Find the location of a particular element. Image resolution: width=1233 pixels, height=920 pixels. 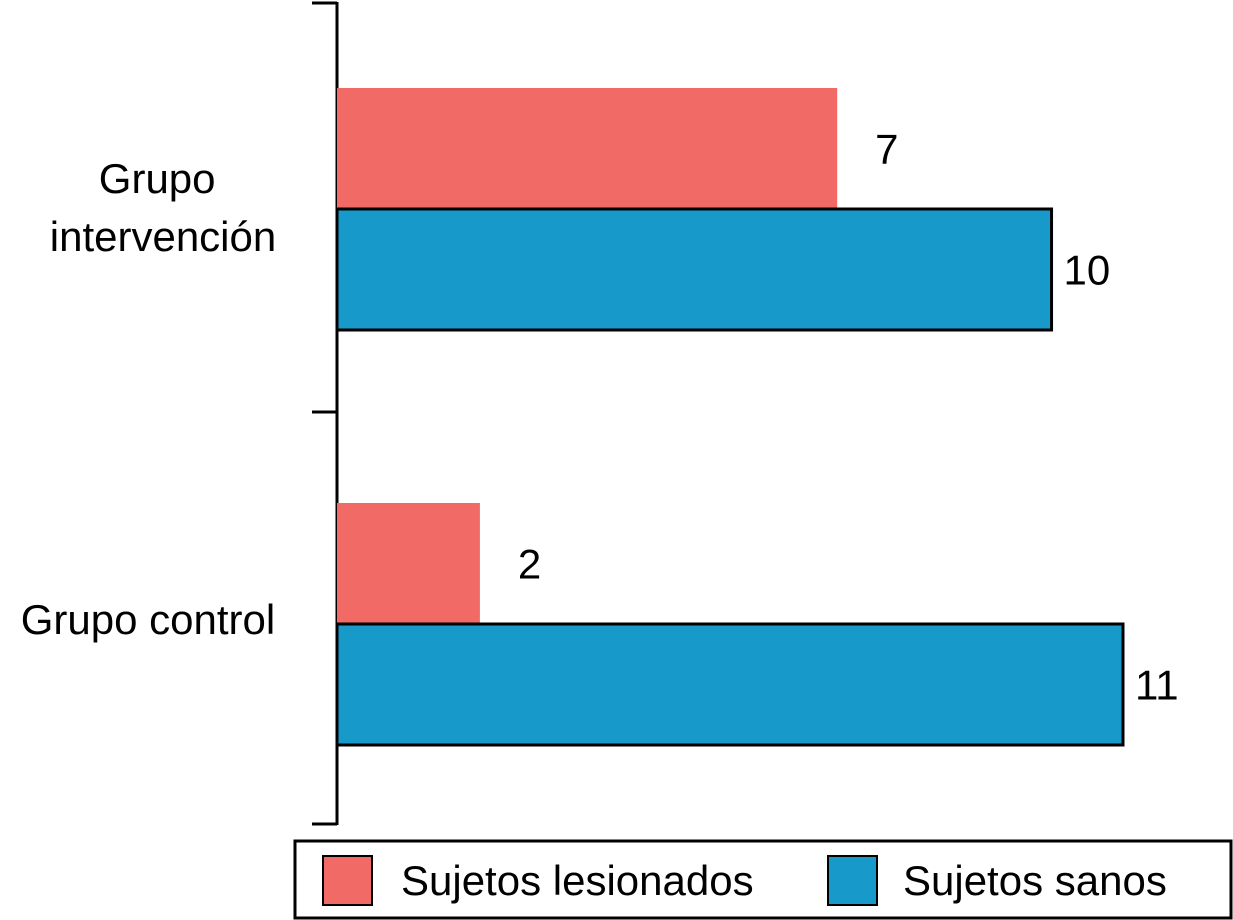

value-label-intervencion-lesionados: 7 is located at coordinates (886, 149).